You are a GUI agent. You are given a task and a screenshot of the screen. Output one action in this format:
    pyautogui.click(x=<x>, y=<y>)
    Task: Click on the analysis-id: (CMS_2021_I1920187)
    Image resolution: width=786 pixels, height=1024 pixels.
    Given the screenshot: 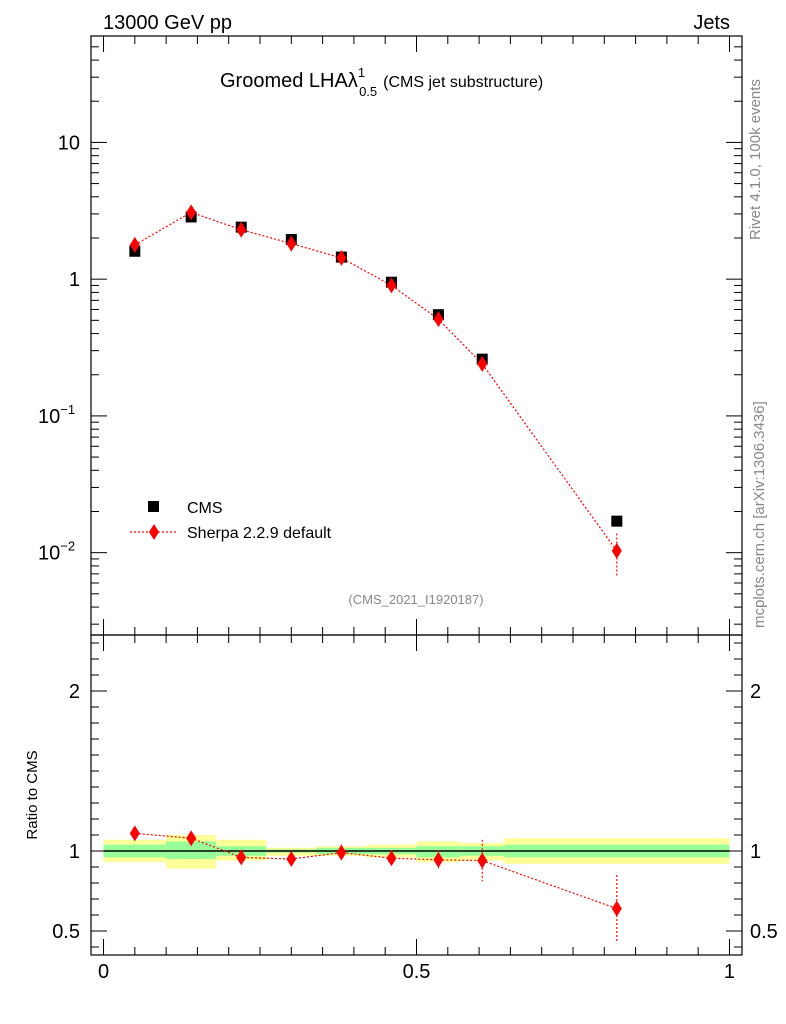 What is the action you would take?
    pyautogui.click(x=415, y=599)
    